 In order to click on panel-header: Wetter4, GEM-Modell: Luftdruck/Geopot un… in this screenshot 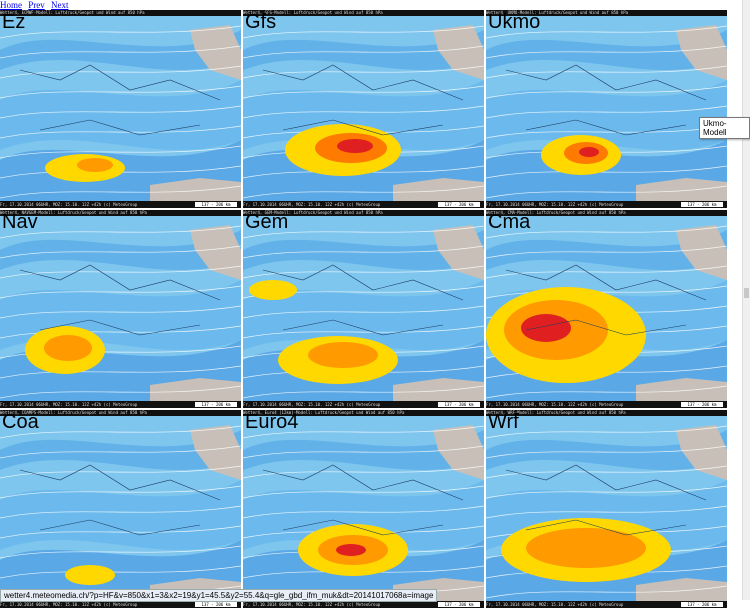, I will do `click(363, 213)`.